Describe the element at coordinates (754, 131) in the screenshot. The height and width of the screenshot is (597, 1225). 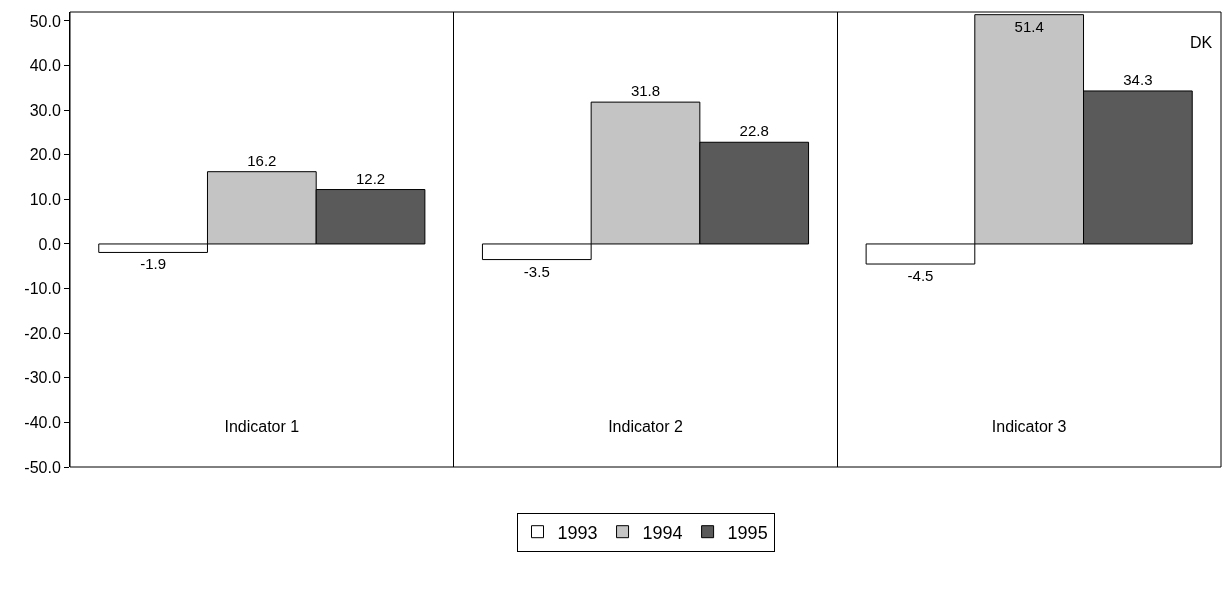
I see `data-label: 22.8` at that location.